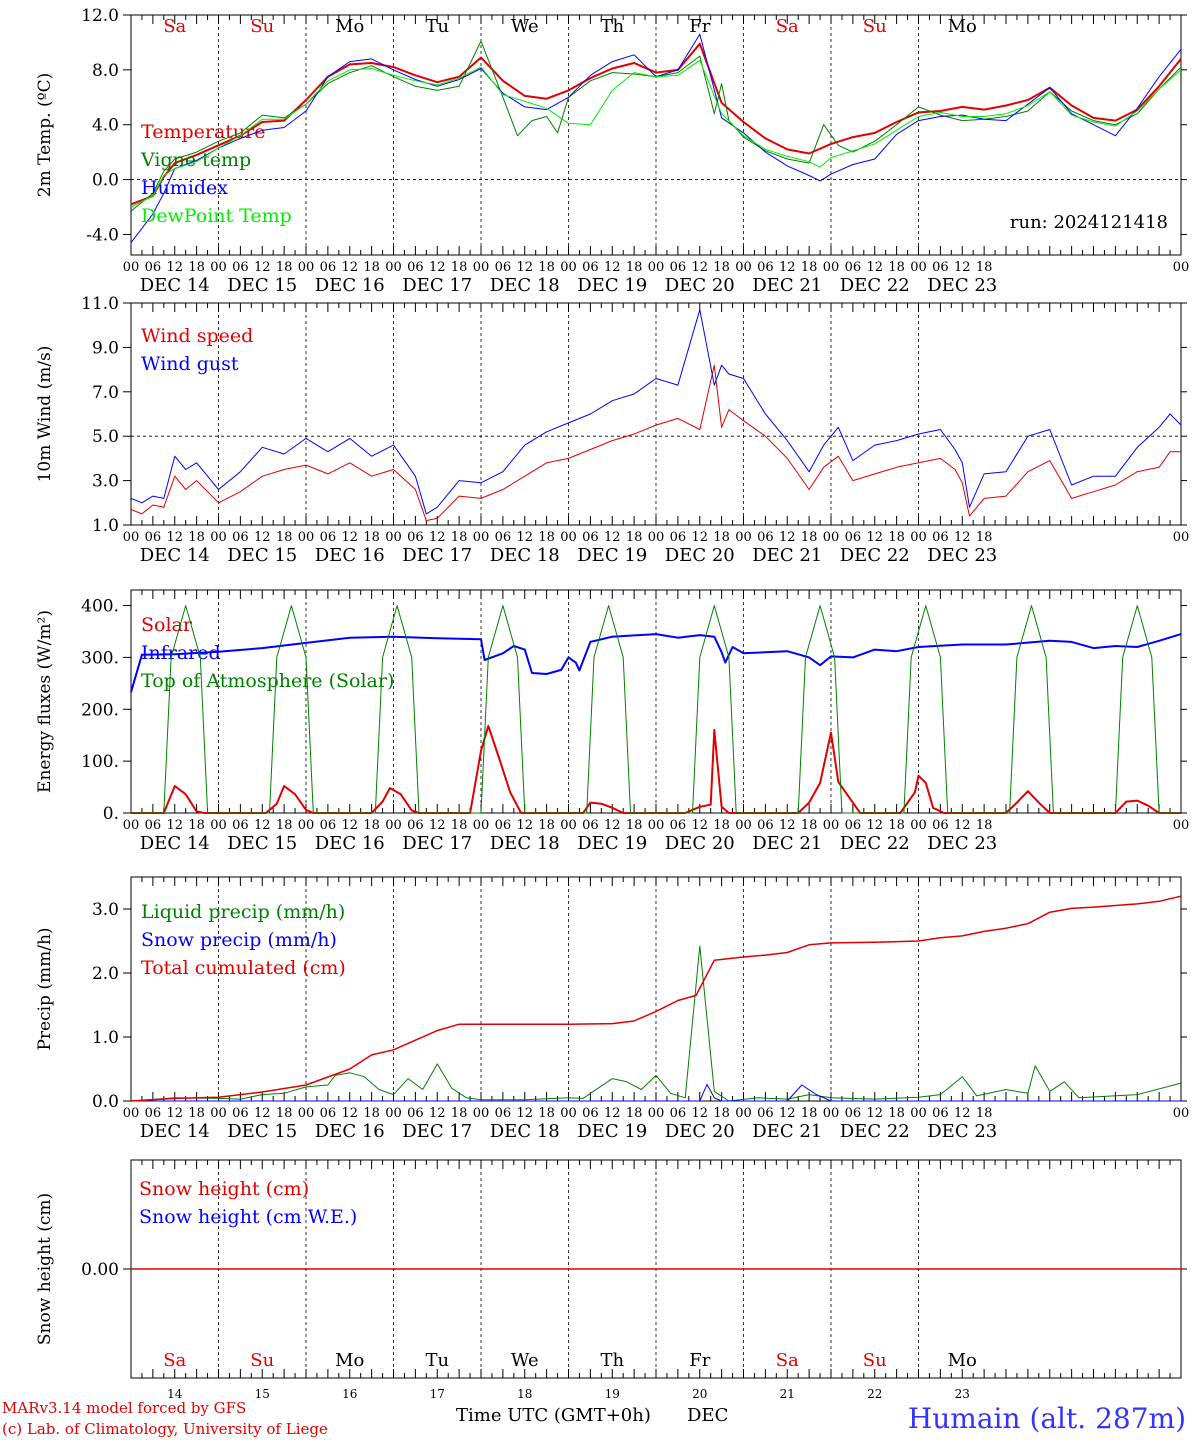 The image size is (1194, 1440). What do you see at coordinates (195, 160) in the screenshot?
I see `legend-entry: Vigne temp` at bounding box center [195, 160].